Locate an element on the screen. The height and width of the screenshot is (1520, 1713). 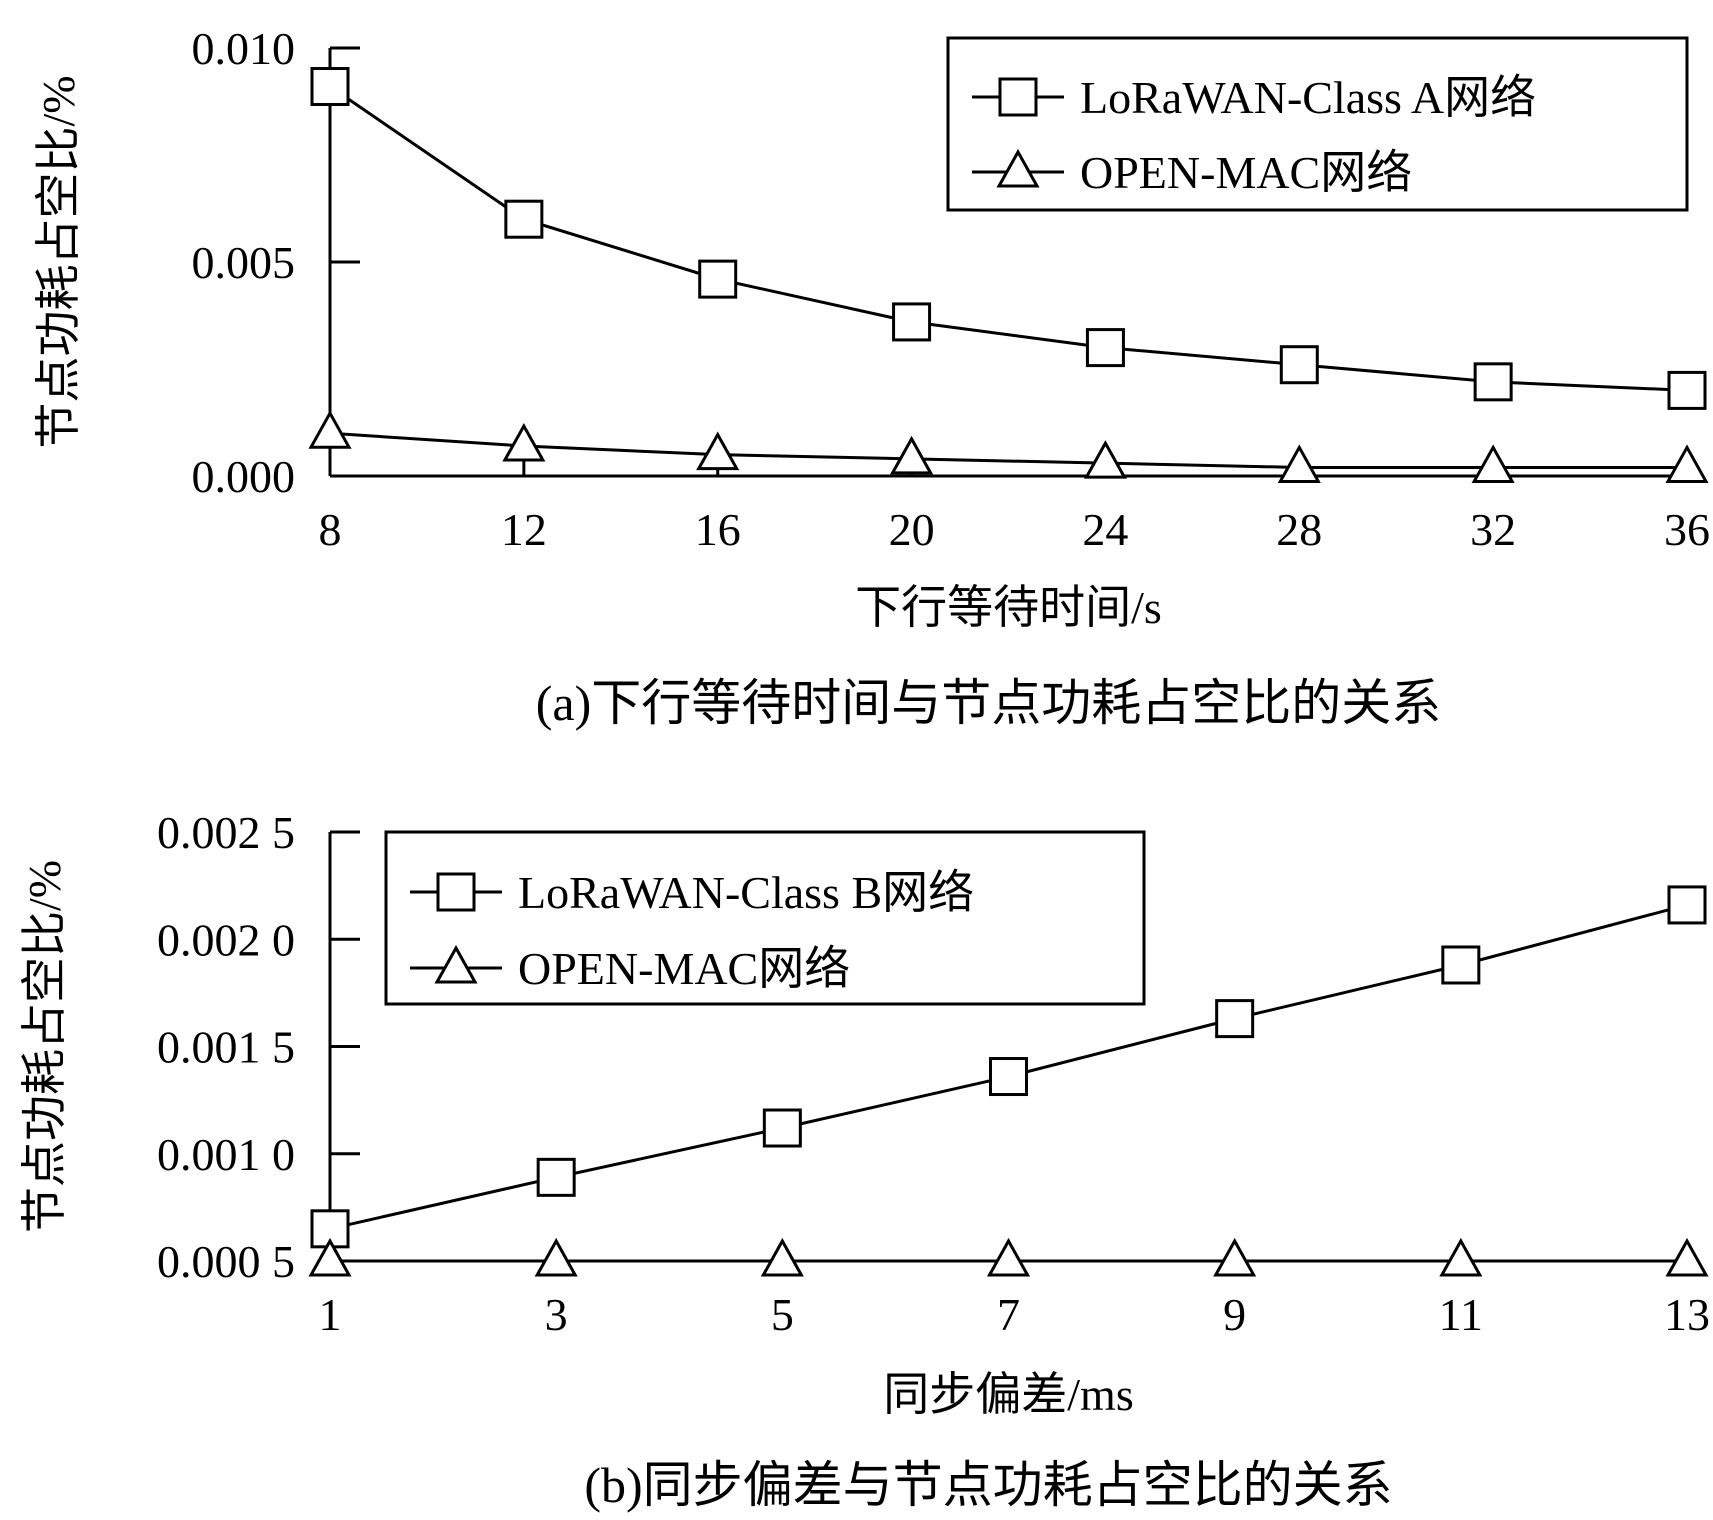
x-axis-title: 同步偏差/ms is located at coordinates (1008, 1394).